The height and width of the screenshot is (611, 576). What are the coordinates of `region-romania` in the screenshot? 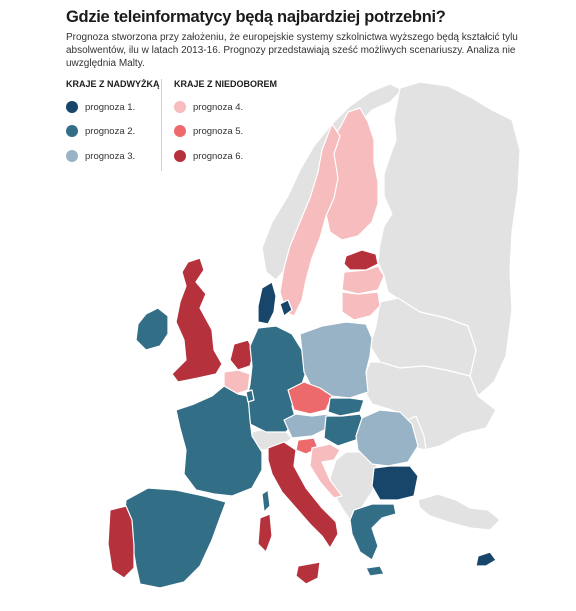 It's located at (387, 438).